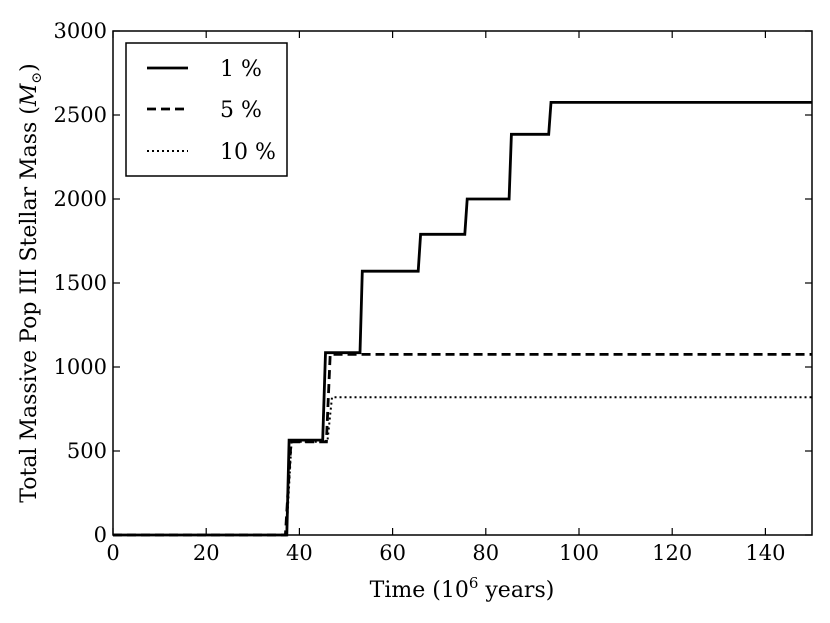  What do you see at coordinates (462, 588) in the screenshot?
I see `x-axis-label: Time (106 years)` at bounding box center [462, 588].